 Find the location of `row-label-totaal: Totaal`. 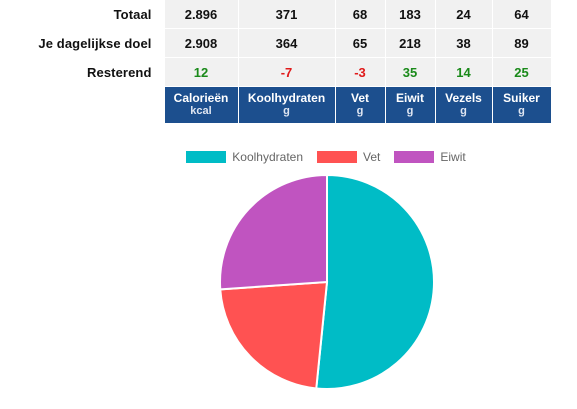

row-label-totaal: Totaal is located at coordinates (82, 14).